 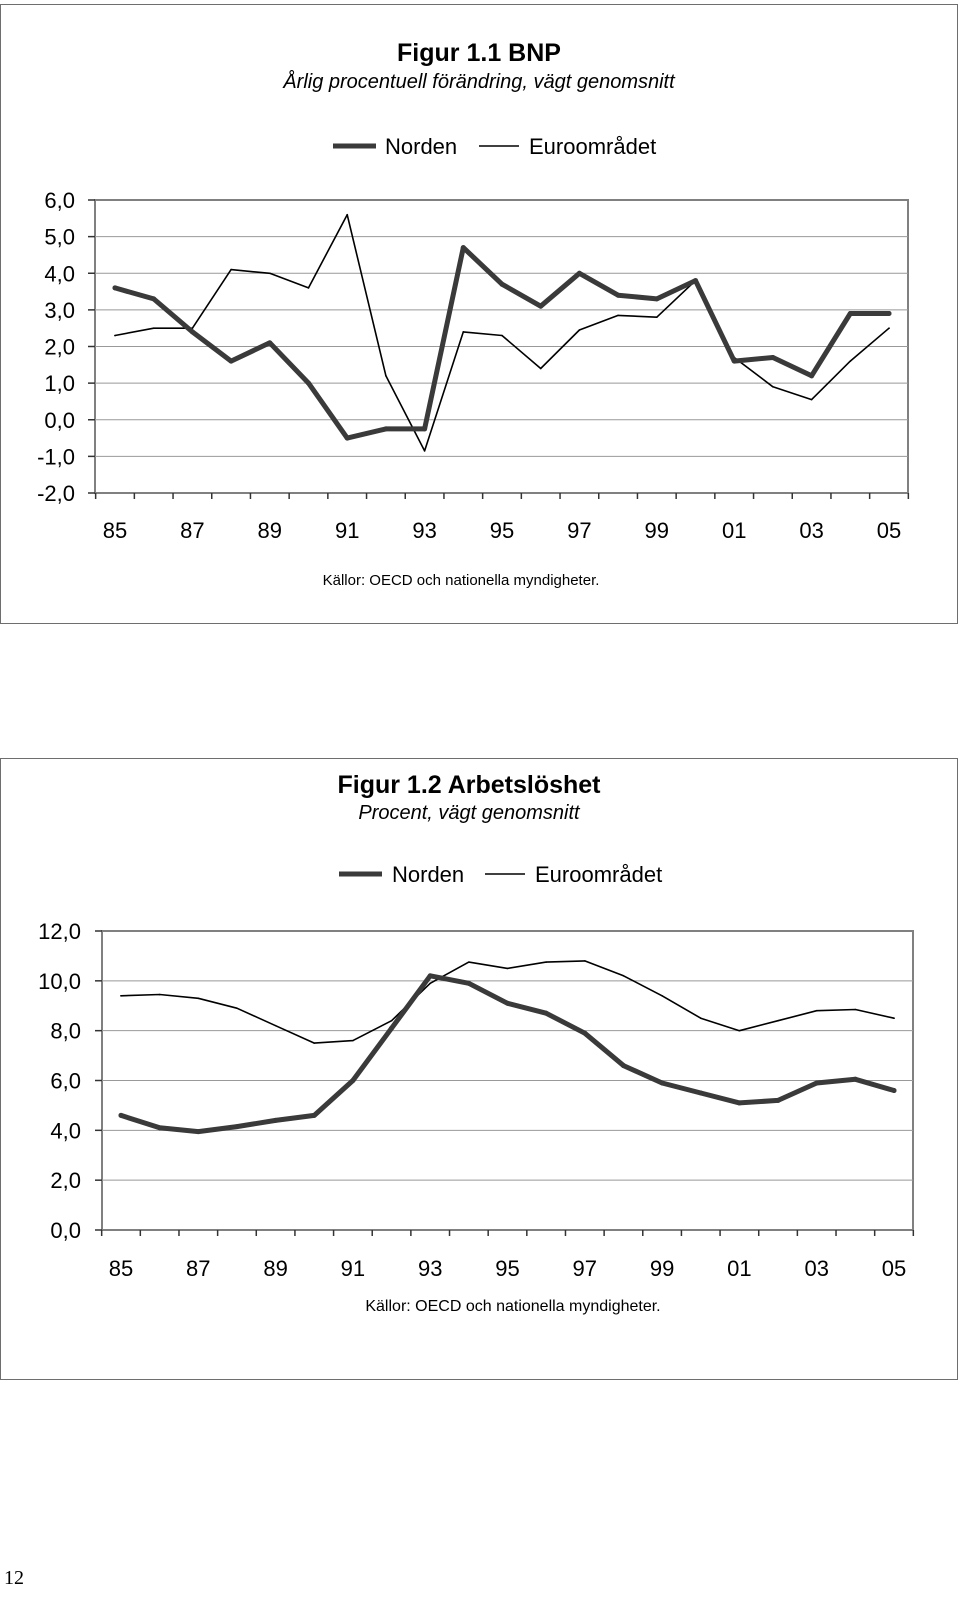 I want to click on x-tick-label: 97, so click(x=585, y=1268).